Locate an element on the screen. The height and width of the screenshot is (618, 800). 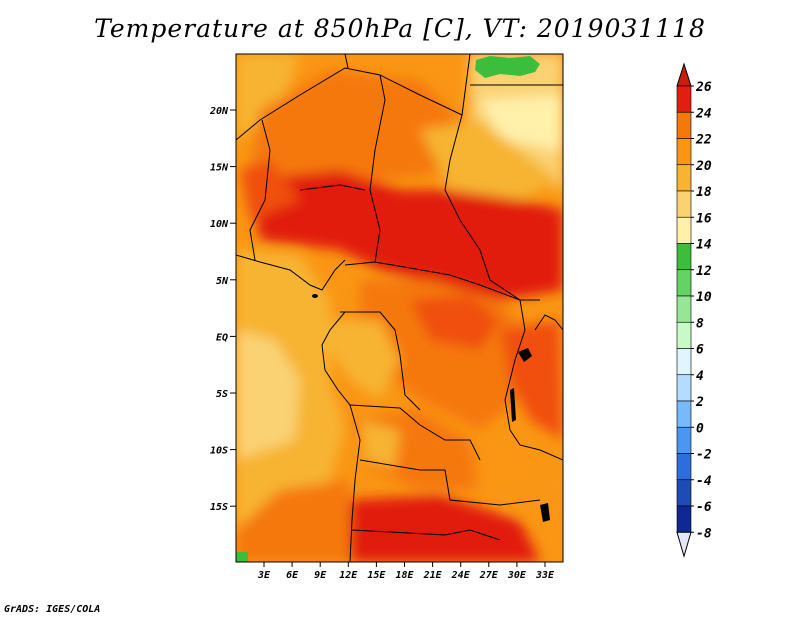
border-congo is located at coordinates (380, 361).